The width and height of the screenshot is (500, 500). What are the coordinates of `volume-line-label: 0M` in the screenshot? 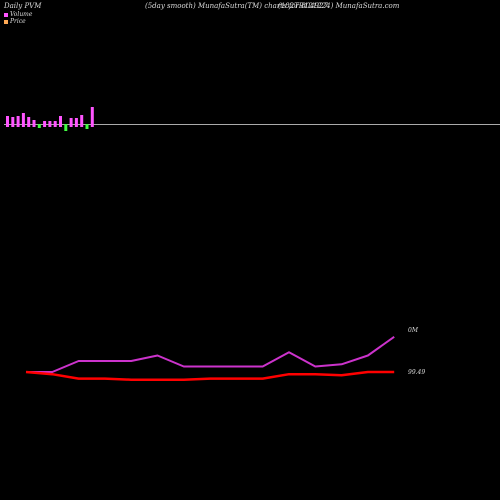 It's located at (413, 330).